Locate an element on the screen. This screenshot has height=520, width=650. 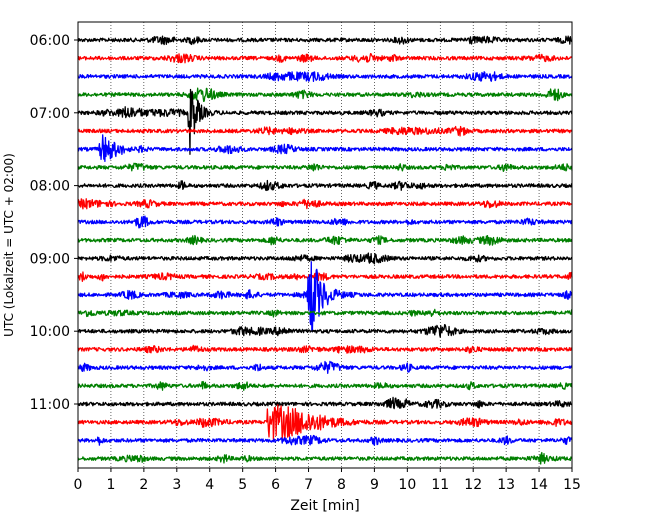
y-tick-label: 10:00 is located at coordinates (50, 332).